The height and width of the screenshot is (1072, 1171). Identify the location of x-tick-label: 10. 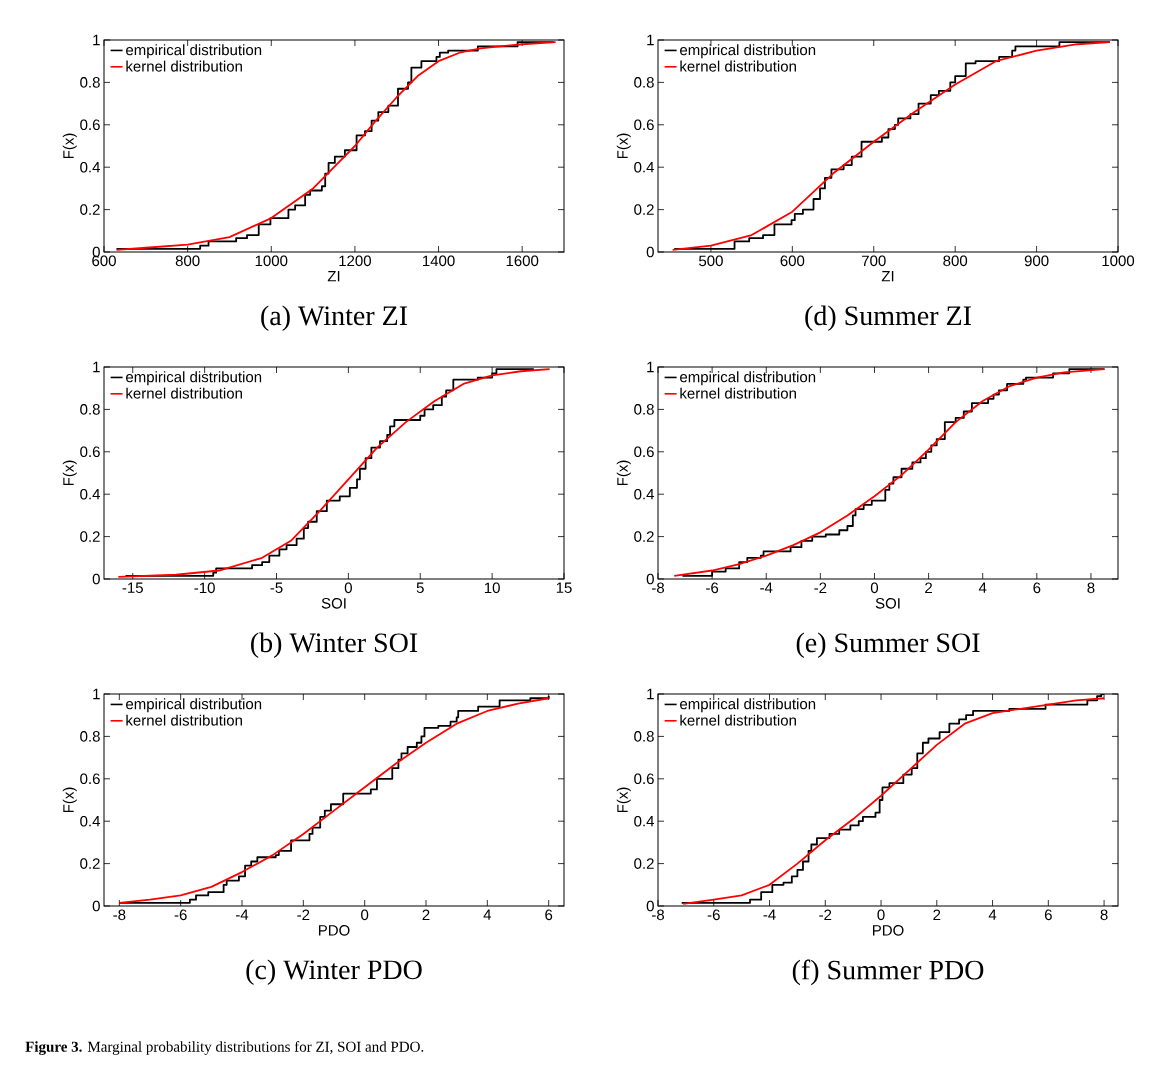
(492, 588).